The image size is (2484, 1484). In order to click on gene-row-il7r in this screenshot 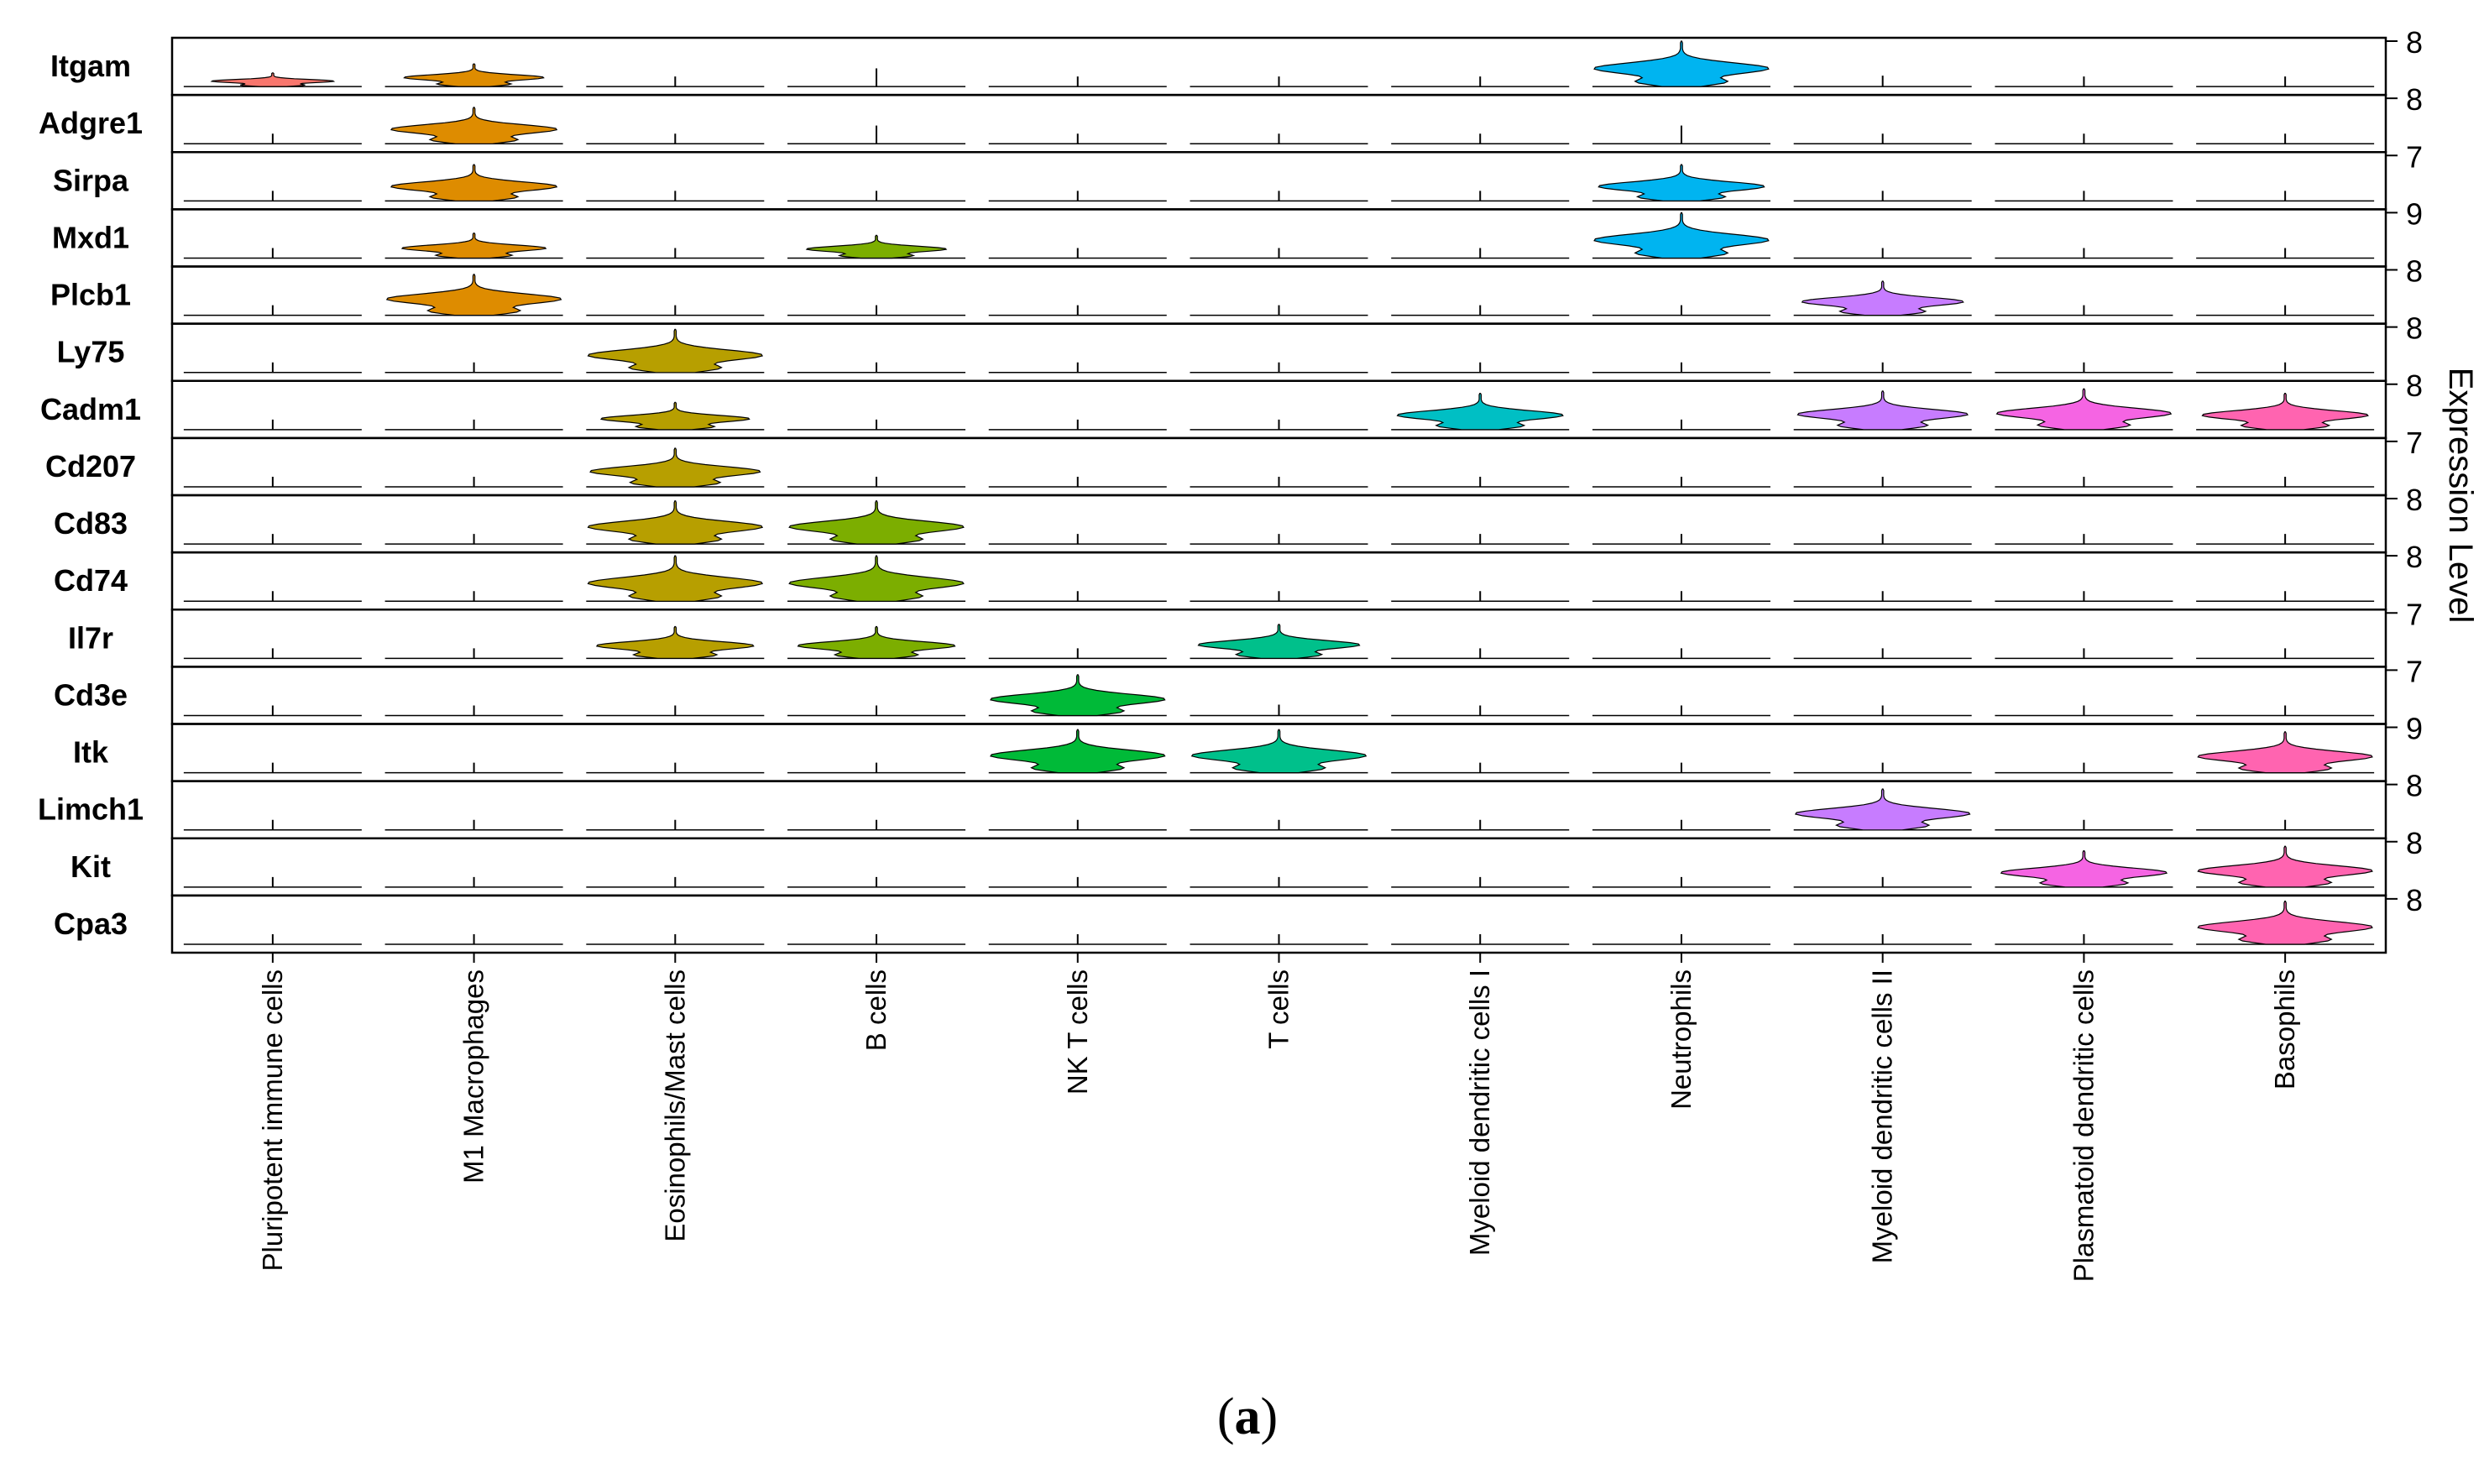, I will do `click(1278, 638)`.